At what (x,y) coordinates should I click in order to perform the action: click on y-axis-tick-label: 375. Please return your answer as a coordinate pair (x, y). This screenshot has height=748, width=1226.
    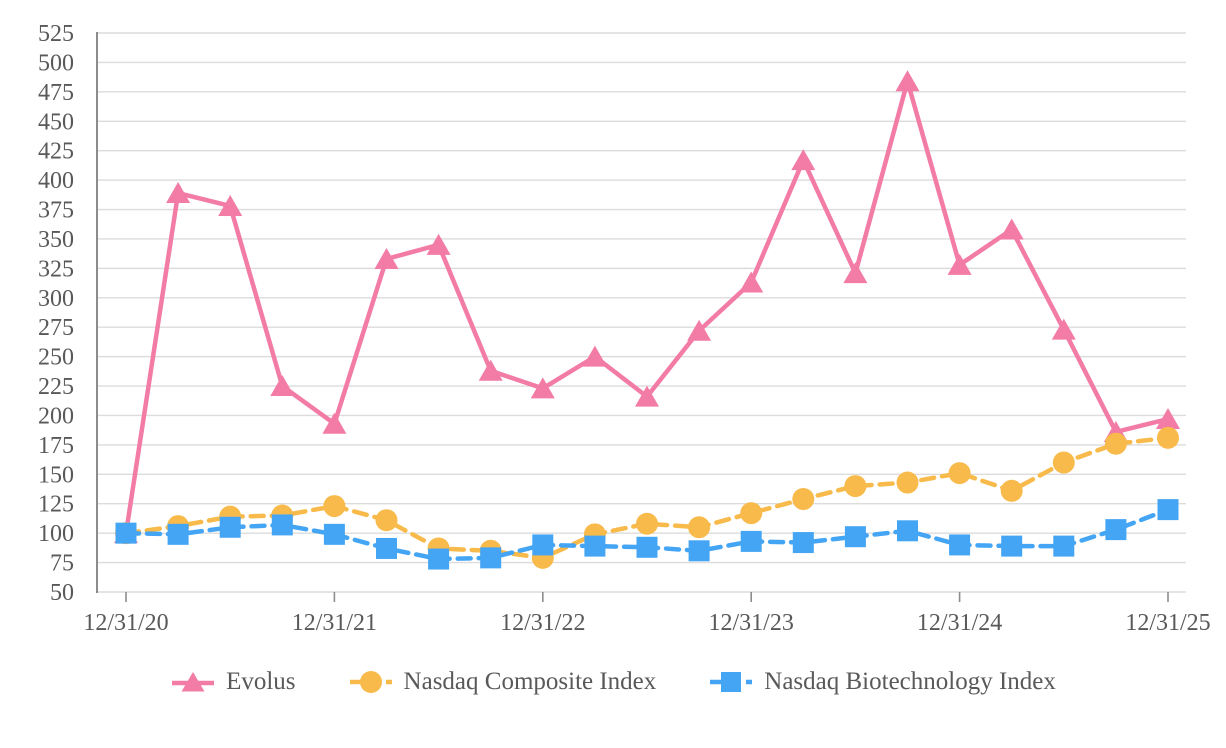
    Looking at the image, I should click on (56, 211).